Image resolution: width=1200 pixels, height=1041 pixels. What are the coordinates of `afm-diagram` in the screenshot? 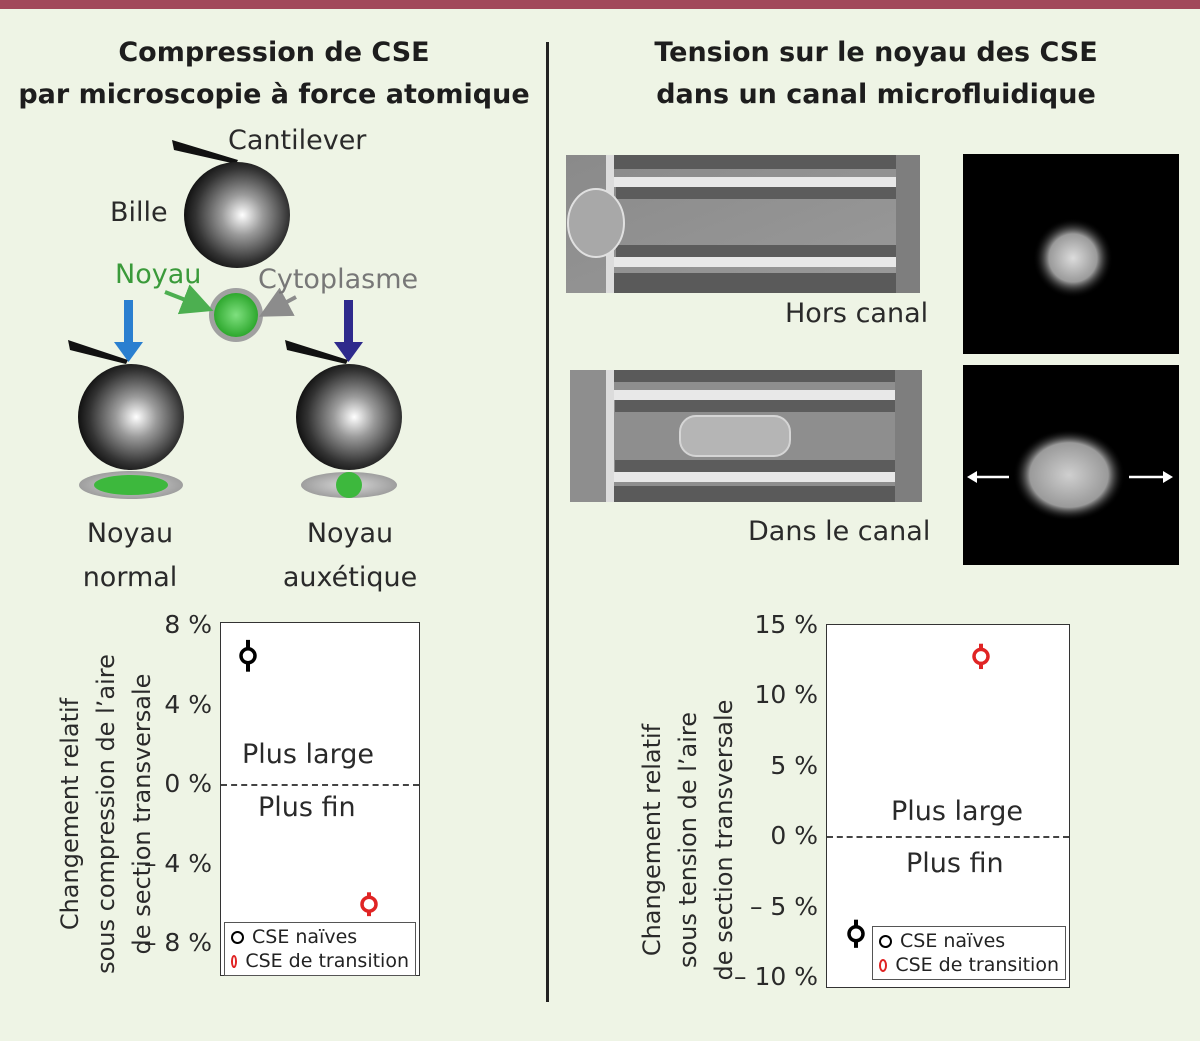 It's located at (235, 319).